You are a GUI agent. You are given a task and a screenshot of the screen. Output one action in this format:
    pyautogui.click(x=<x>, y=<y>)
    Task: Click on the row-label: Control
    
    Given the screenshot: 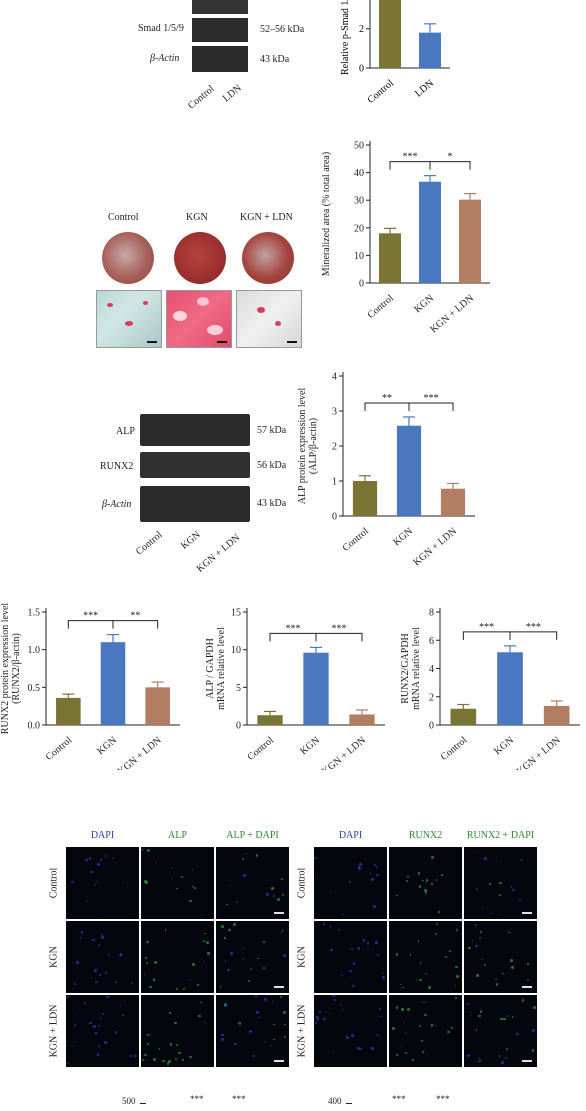 What is the action you would take?
    pyautogui.click(x=54, y=883)
    